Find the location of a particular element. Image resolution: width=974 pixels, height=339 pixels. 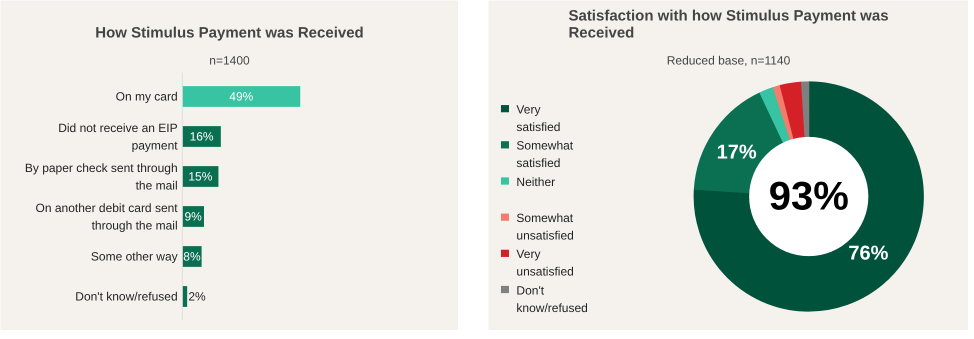

legend-label: Very unsatisfied is located at coordinates (545, 263).